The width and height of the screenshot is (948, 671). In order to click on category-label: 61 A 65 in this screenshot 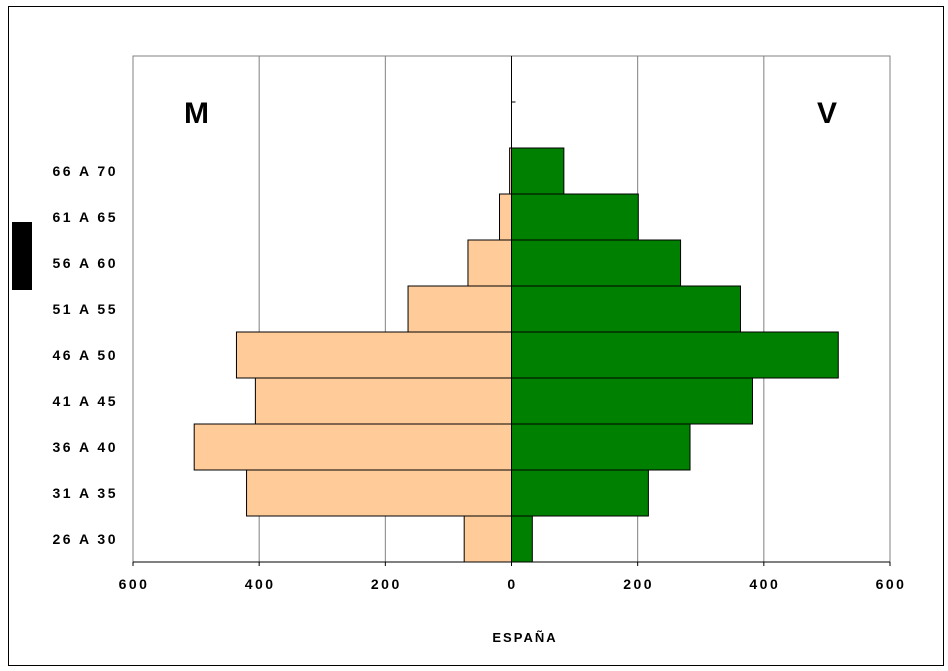, I will do `click(86, 217)`.